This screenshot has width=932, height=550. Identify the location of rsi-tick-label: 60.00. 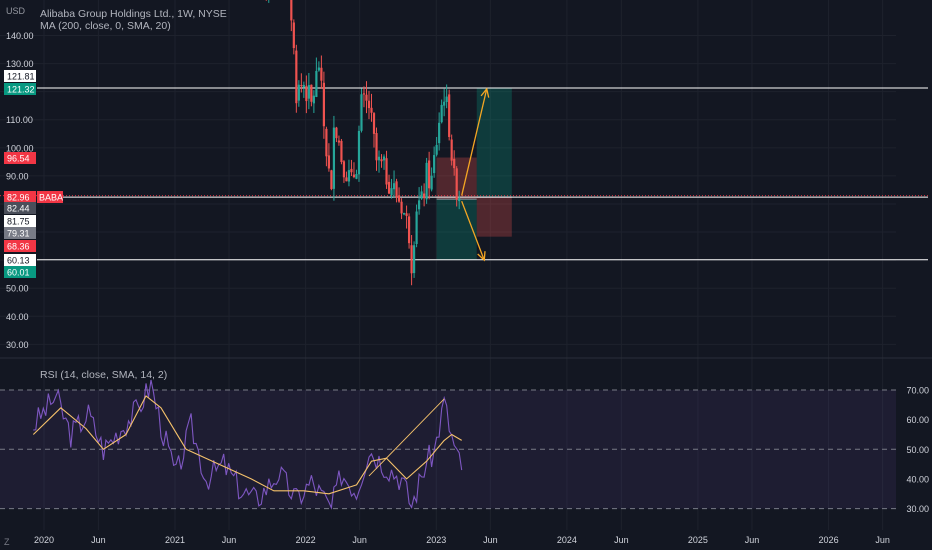
(917, 420).